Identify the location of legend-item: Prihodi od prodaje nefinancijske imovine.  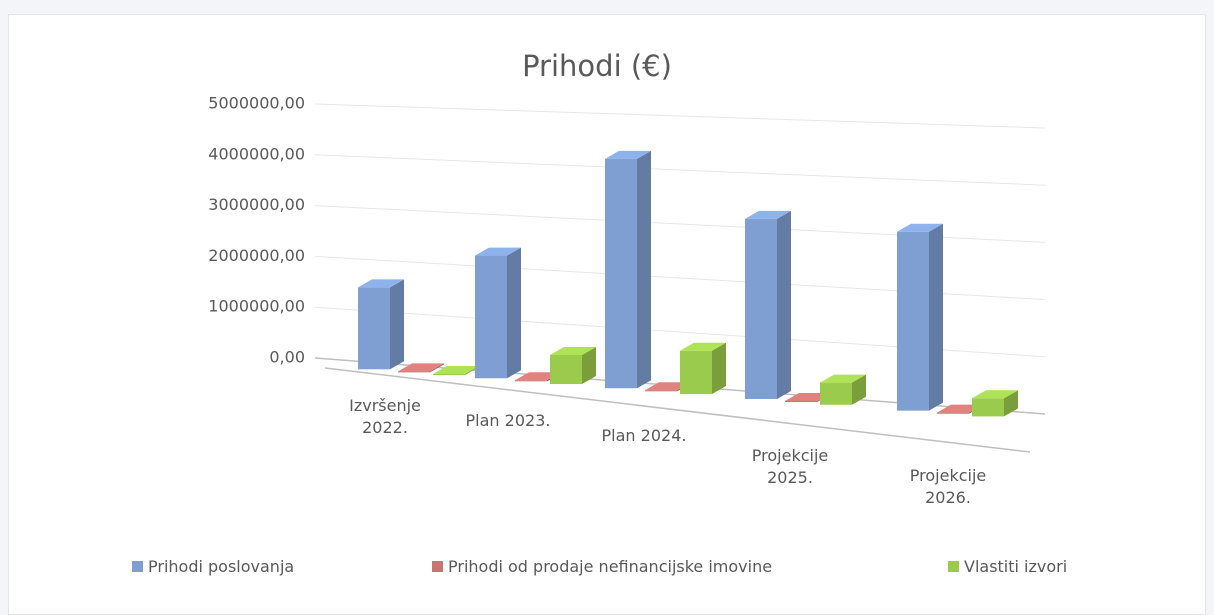
(602, 566).